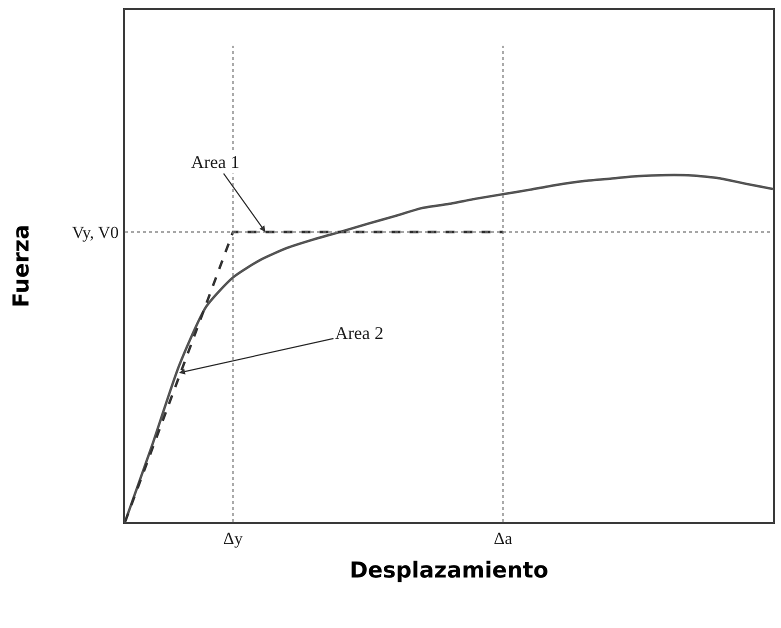  What do you see at coordinates (359, 333) in the screenshot?
I see `annotation: Area 2` at bounding box center [359, 333].